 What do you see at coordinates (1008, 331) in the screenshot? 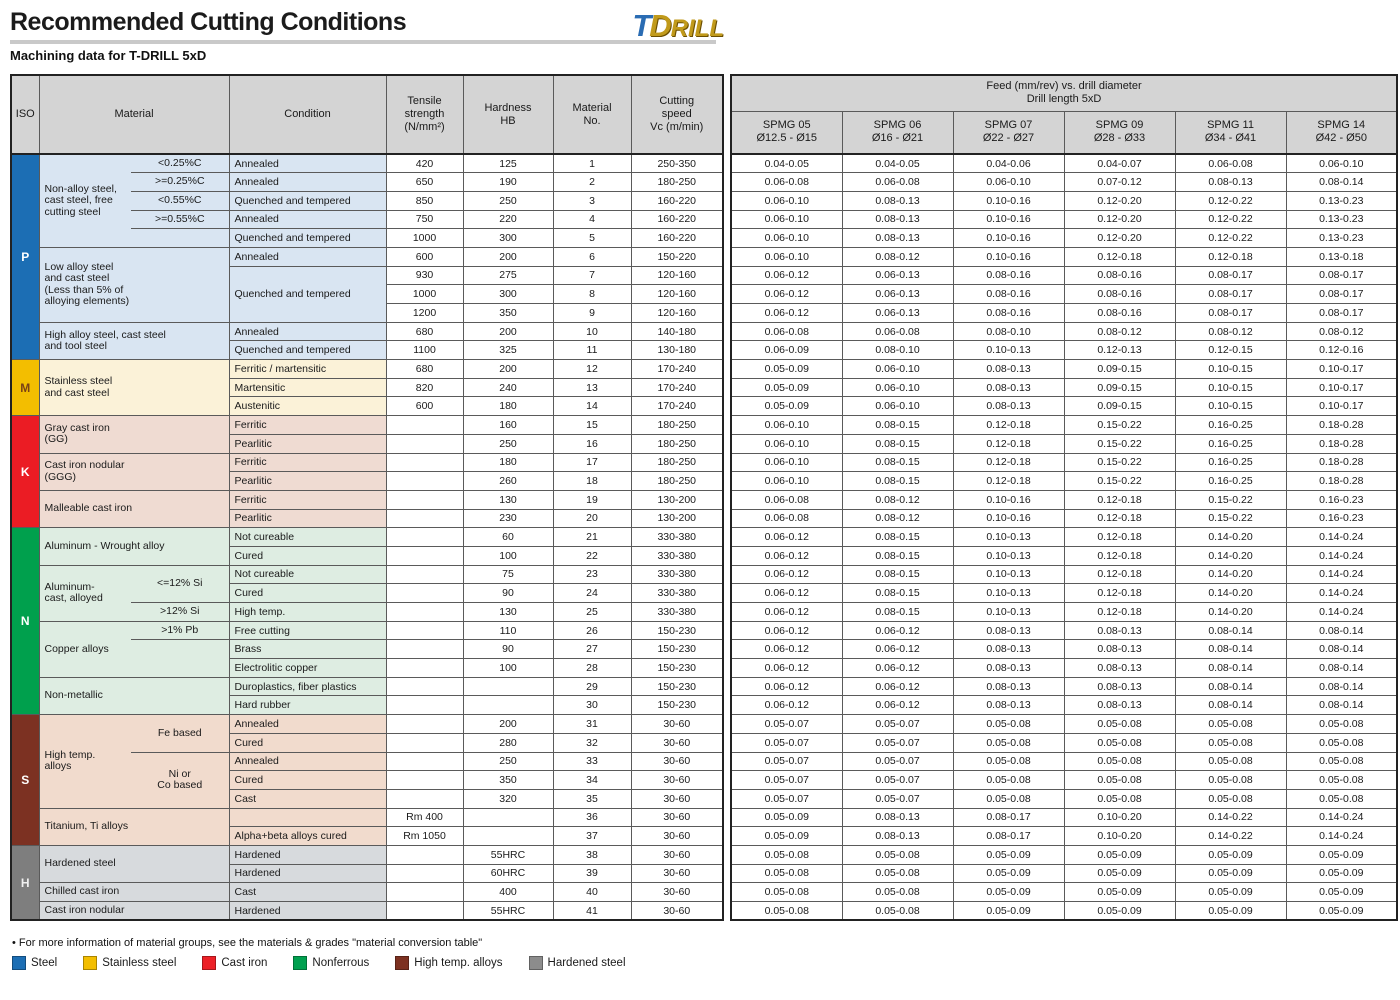
I see `feed-cell: 0.08-0.10` at bounding box center [1008, 331].